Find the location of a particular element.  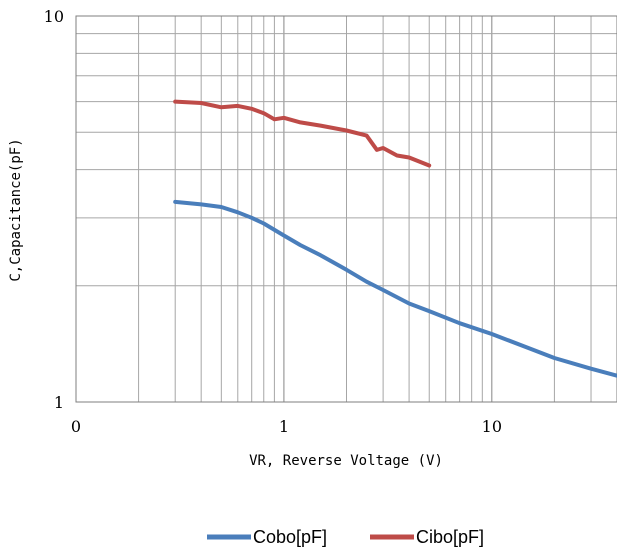

legend-label-cibo: Cibo[pF] is located at coordinates (450, 537).